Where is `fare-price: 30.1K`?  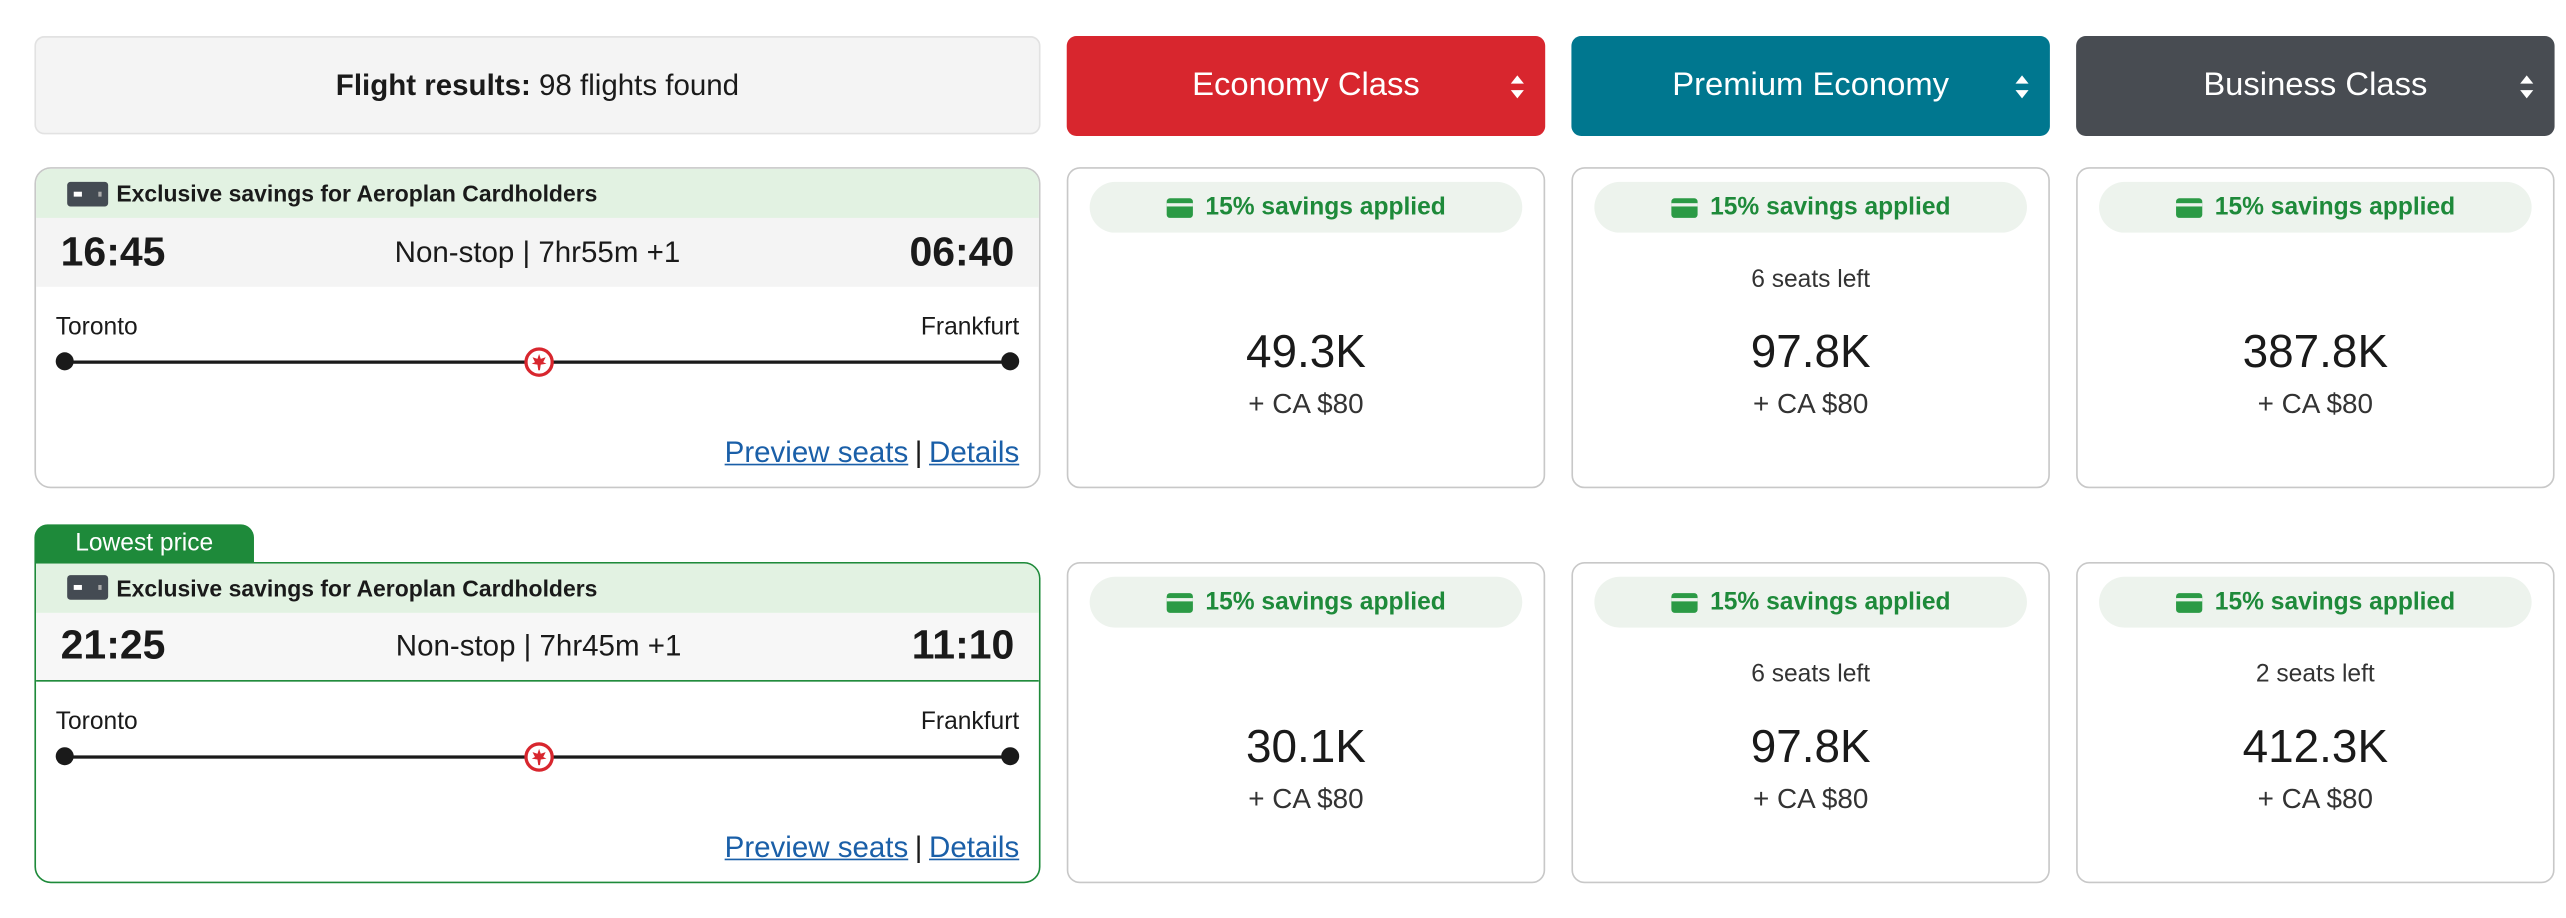
fare-price: 30.1K is located at coordinates (1306, 746).